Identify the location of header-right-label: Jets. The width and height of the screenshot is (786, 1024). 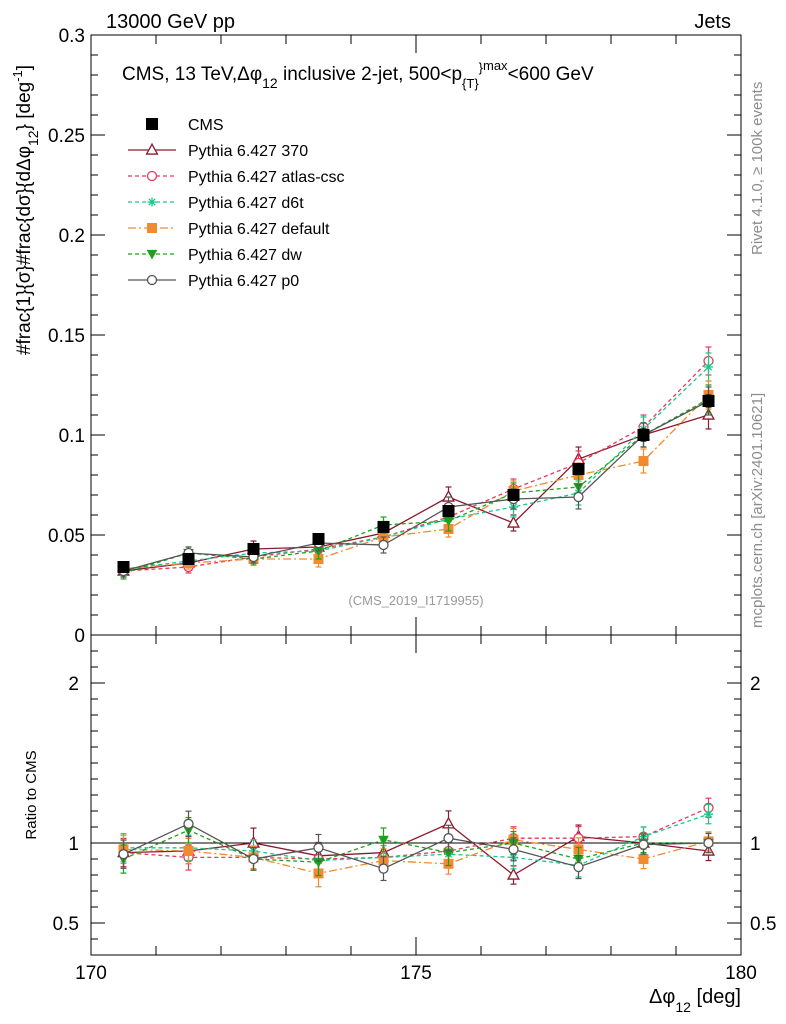
(712, 22).